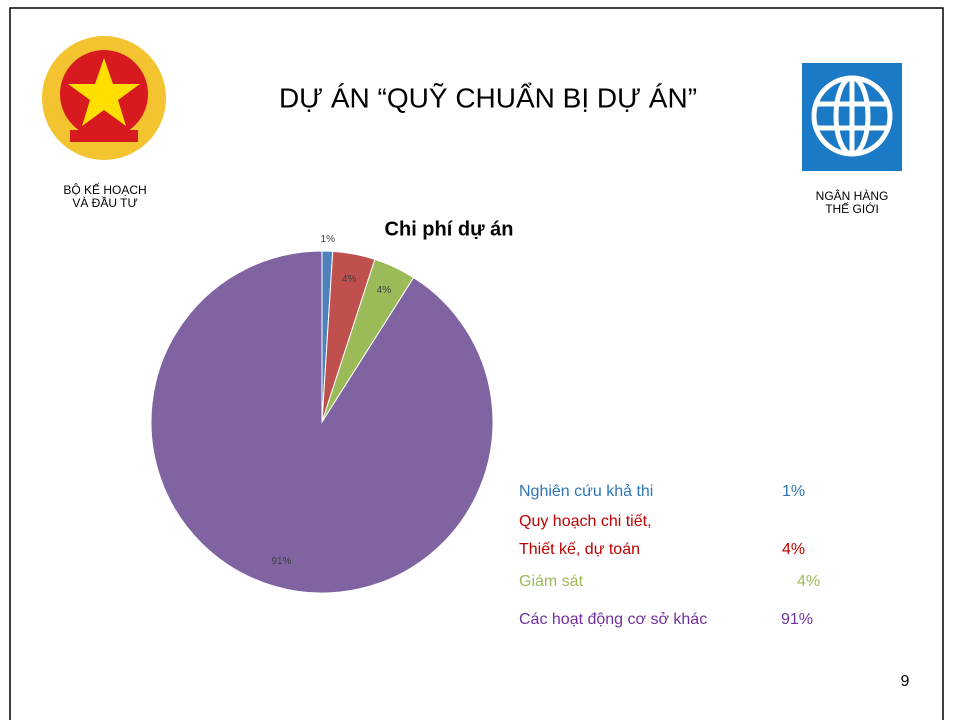  I want to click on legend-label: Giám sát, so click(551, 581).